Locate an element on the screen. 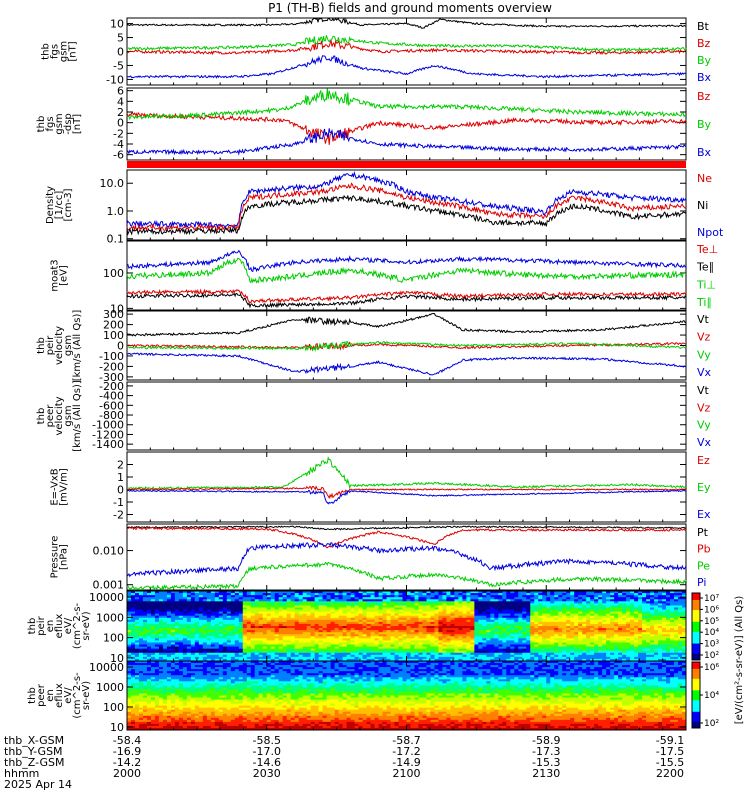  y-axis-label: [cm-3] is located at coordinates (68, 204).